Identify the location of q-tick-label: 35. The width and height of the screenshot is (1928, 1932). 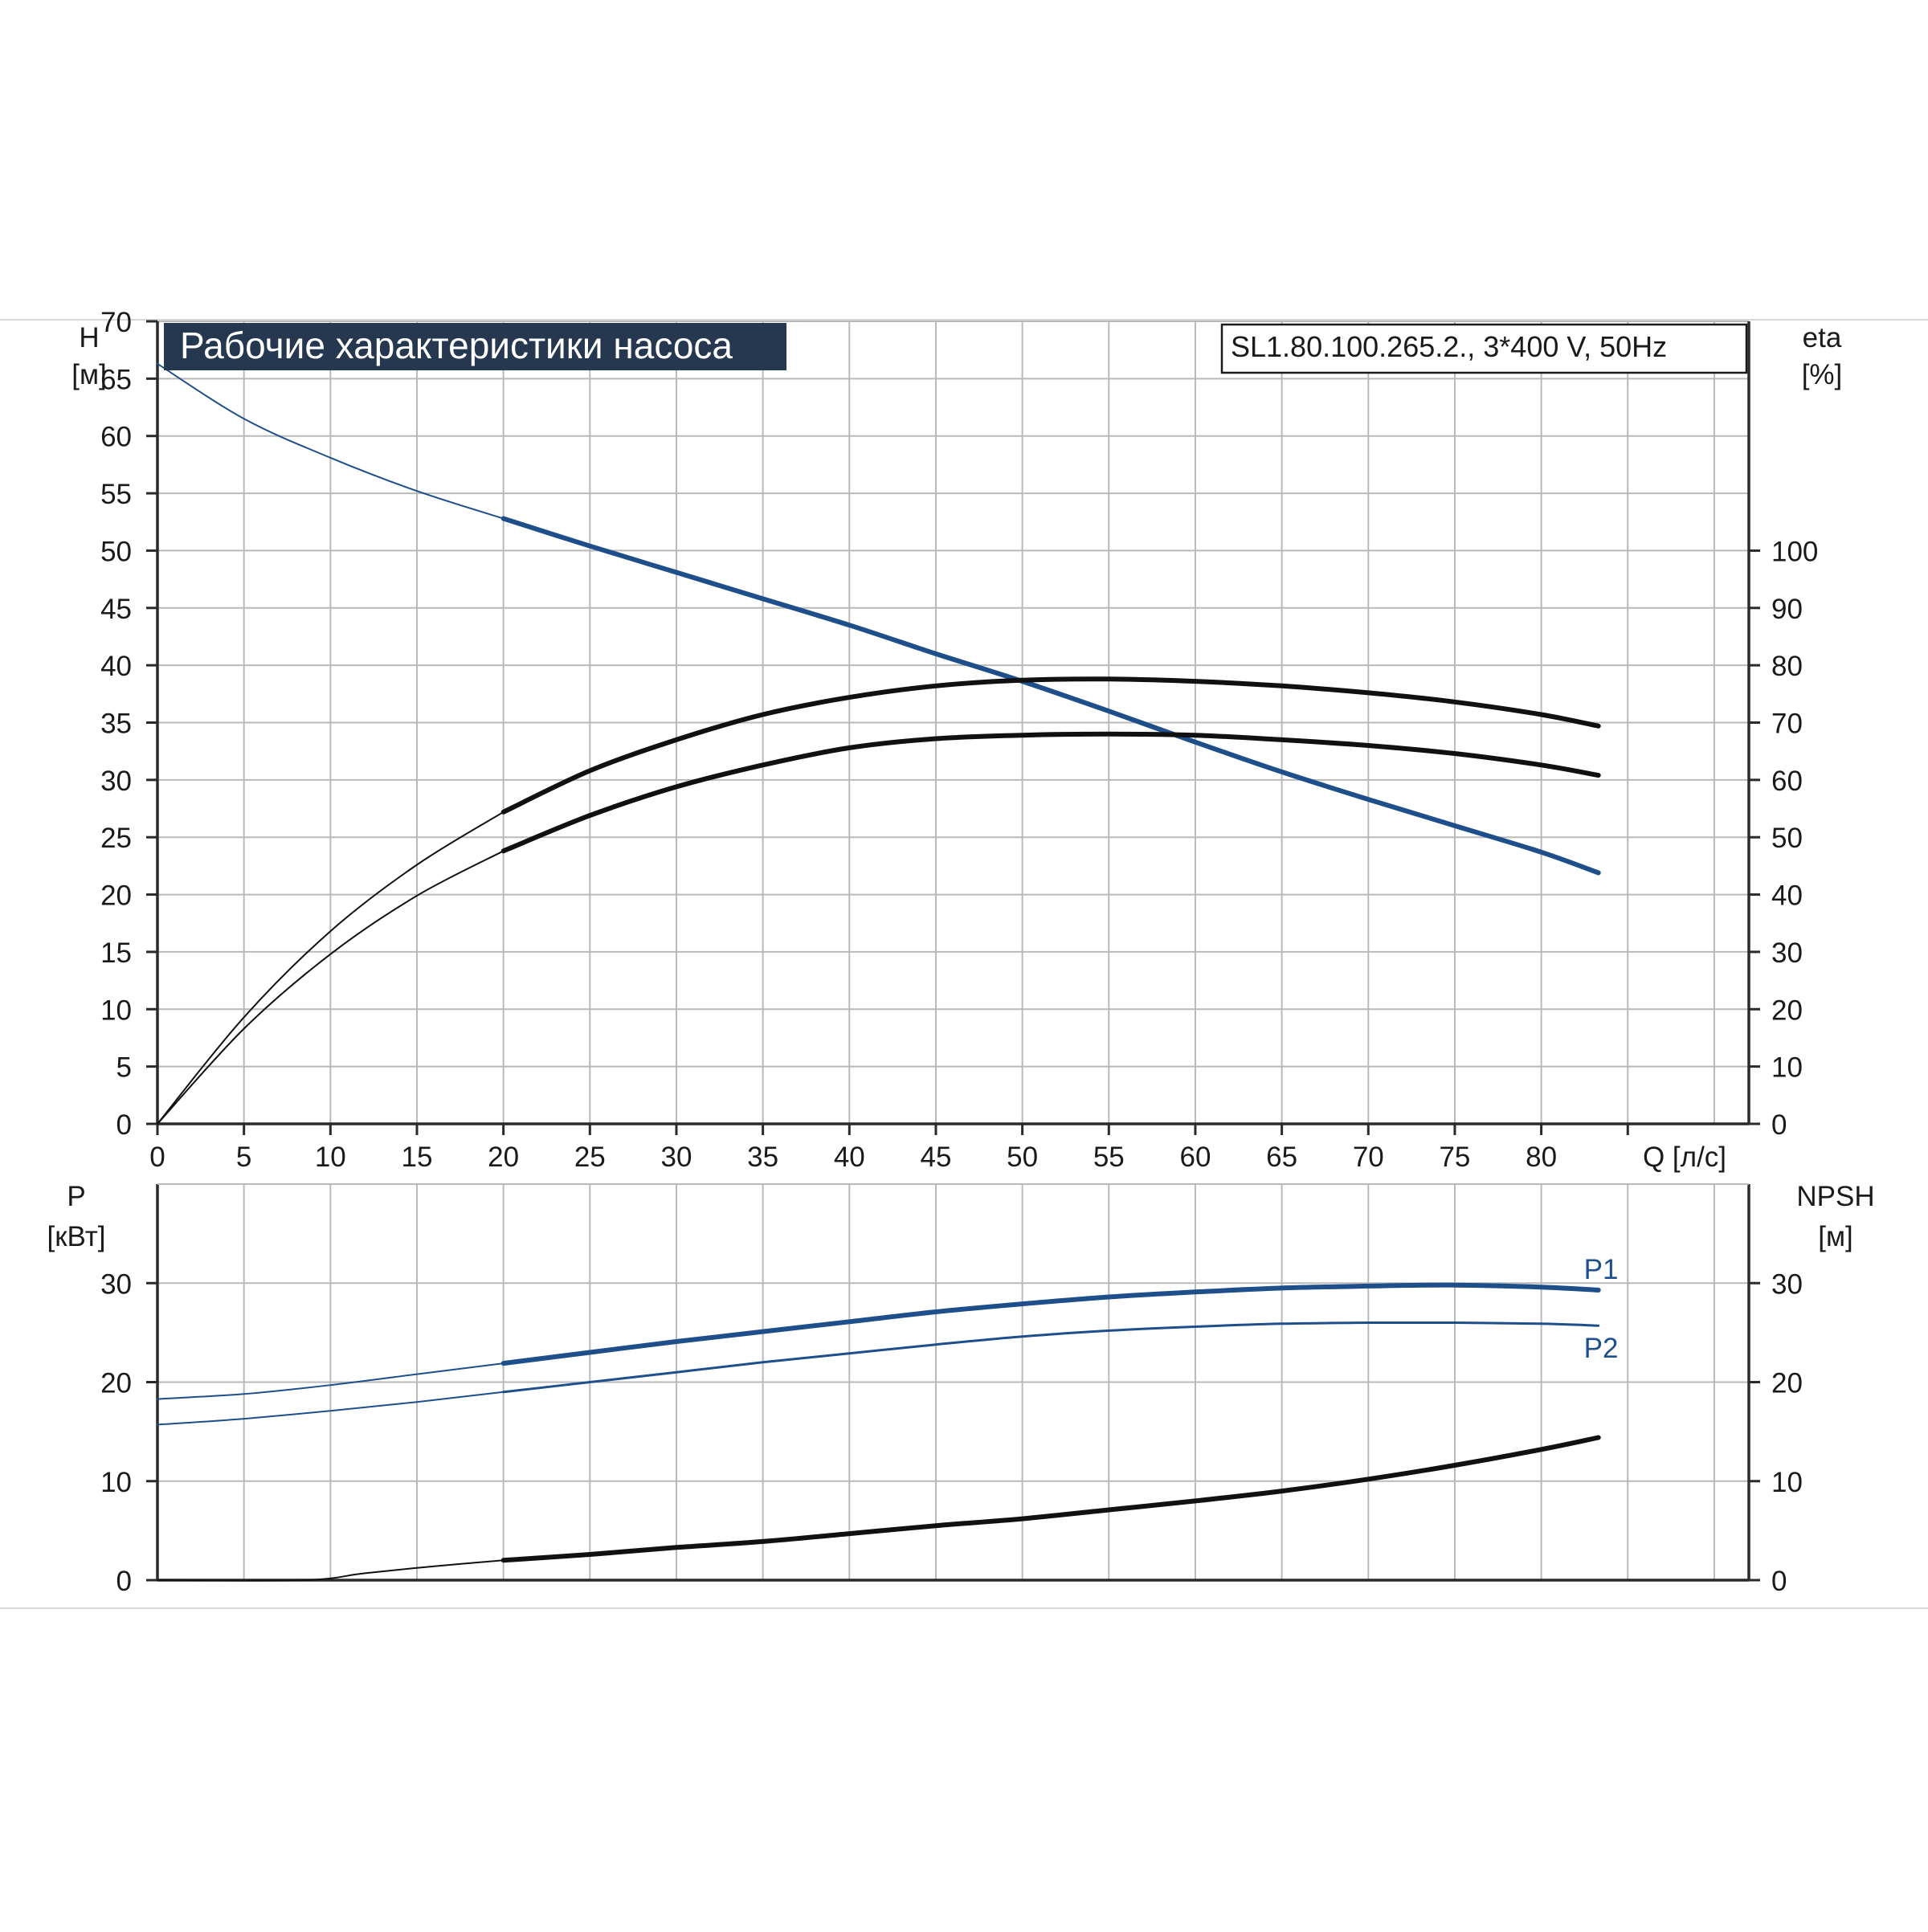
(762, 1157).